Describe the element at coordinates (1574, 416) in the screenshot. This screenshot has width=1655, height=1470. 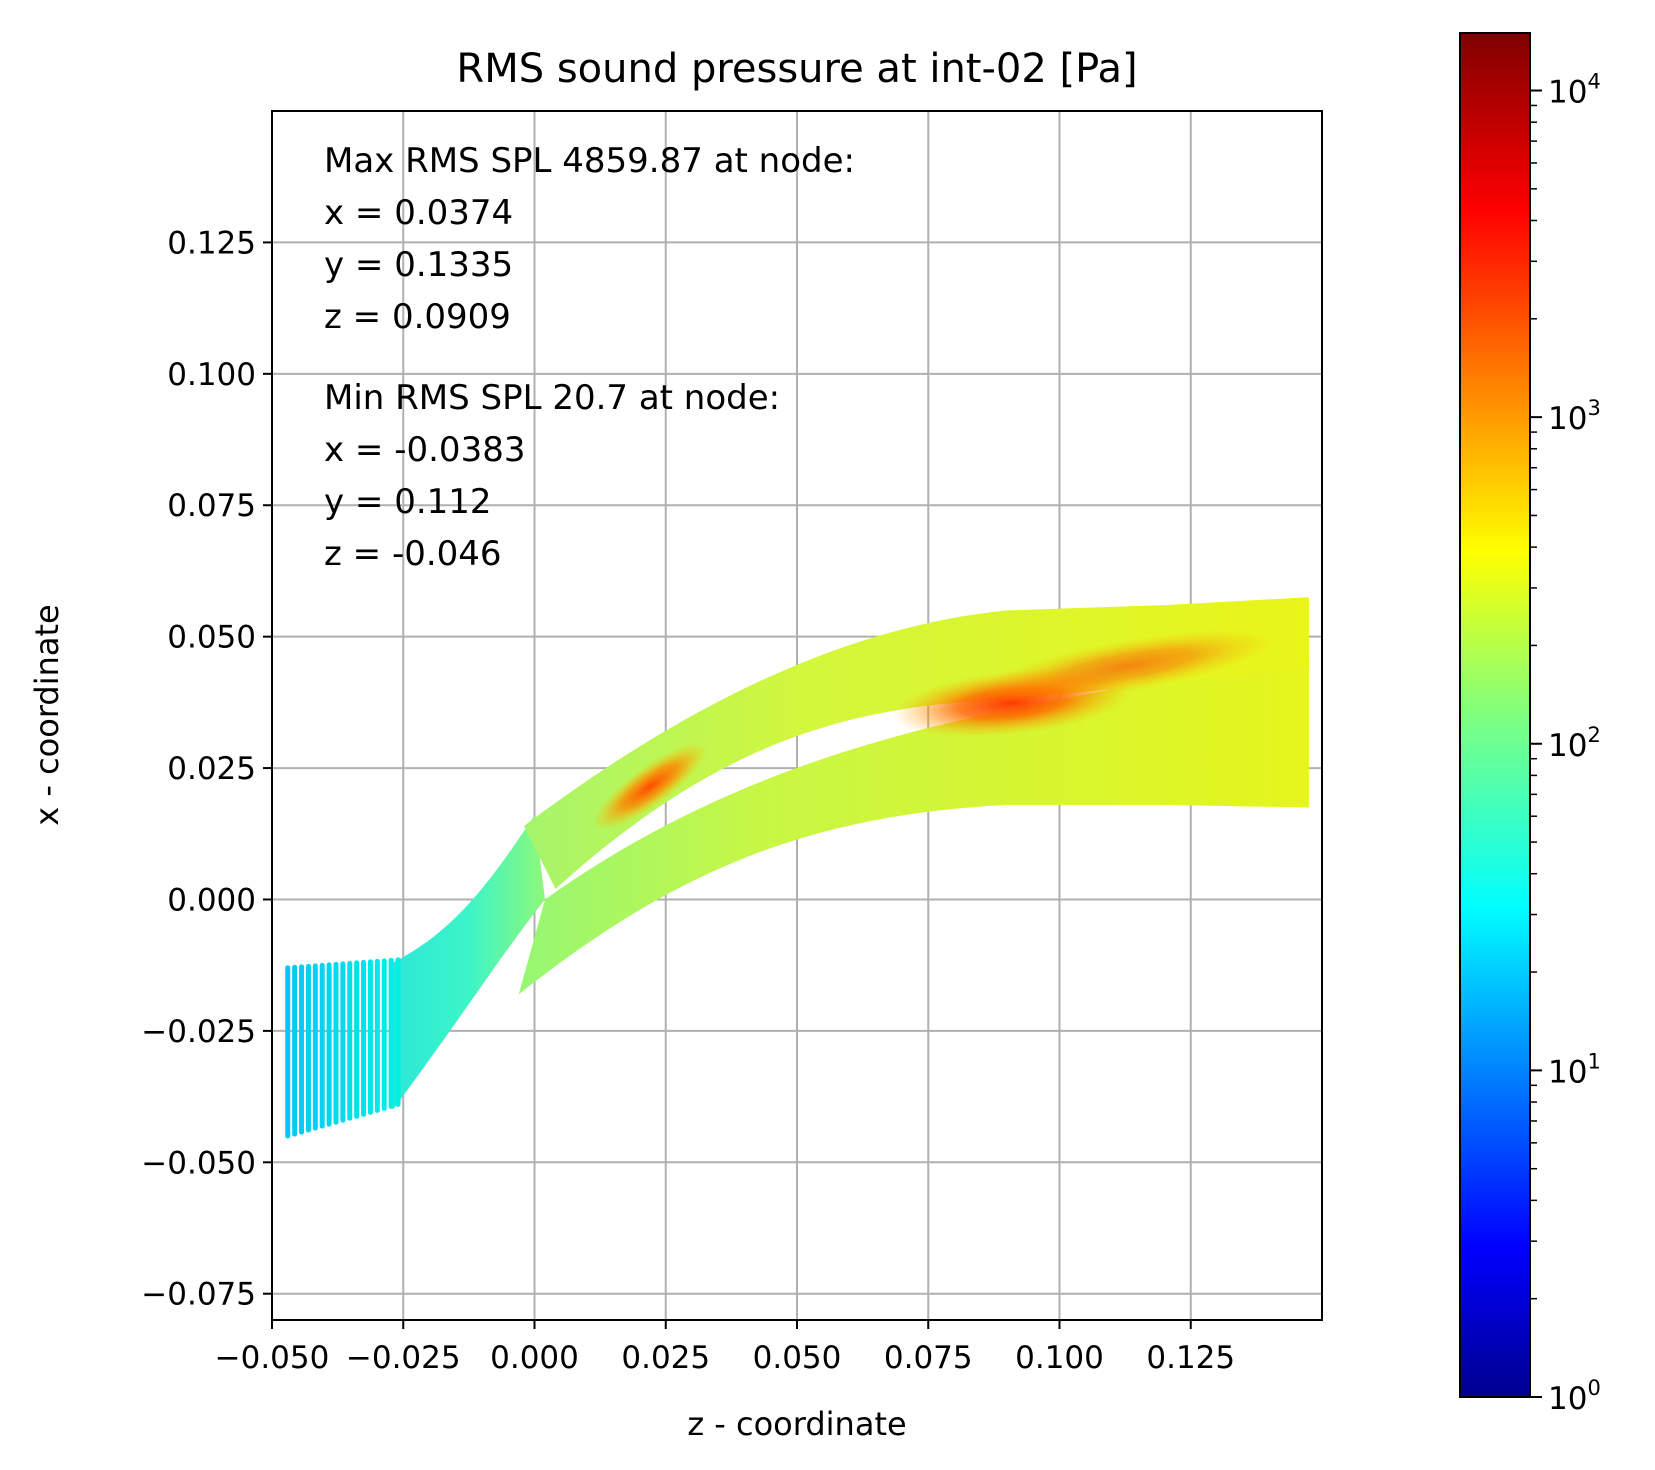
I see `colorbar-tick-label: 10³` at that location.